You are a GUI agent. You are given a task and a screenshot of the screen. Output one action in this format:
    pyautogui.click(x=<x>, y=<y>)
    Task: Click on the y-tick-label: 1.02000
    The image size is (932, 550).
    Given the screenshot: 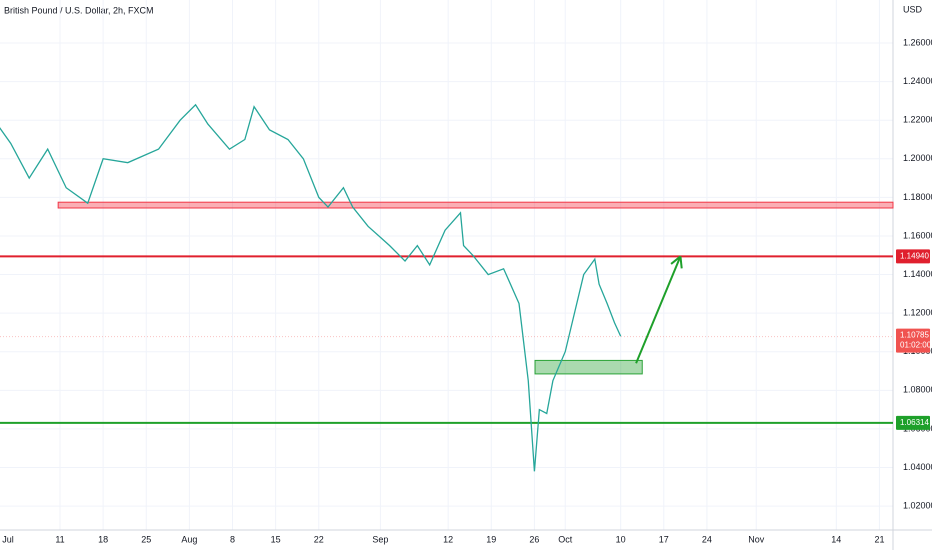 What is the action you would take?
    pyautogui.click(x=917, y=505)
    